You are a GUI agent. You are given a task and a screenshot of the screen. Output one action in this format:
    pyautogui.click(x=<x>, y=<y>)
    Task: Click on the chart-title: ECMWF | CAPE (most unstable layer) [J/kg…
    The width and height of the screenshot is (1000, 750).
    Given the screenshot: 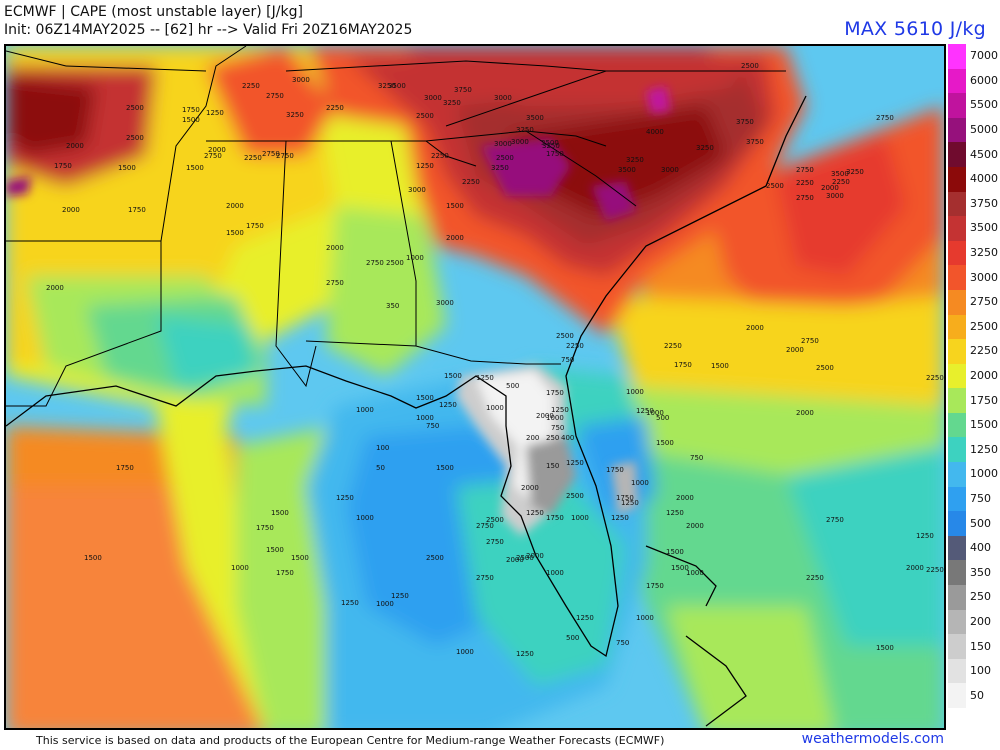 What is the action you would take?
    pyautogui.click(x=153, y=12)
    